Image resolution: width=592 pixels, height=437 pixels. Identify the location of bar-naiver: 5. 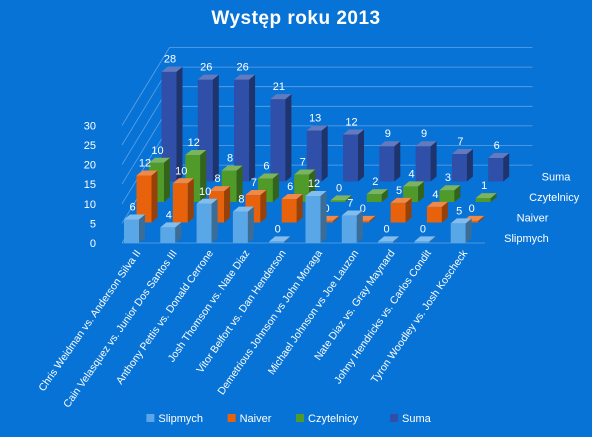
(401, 204).